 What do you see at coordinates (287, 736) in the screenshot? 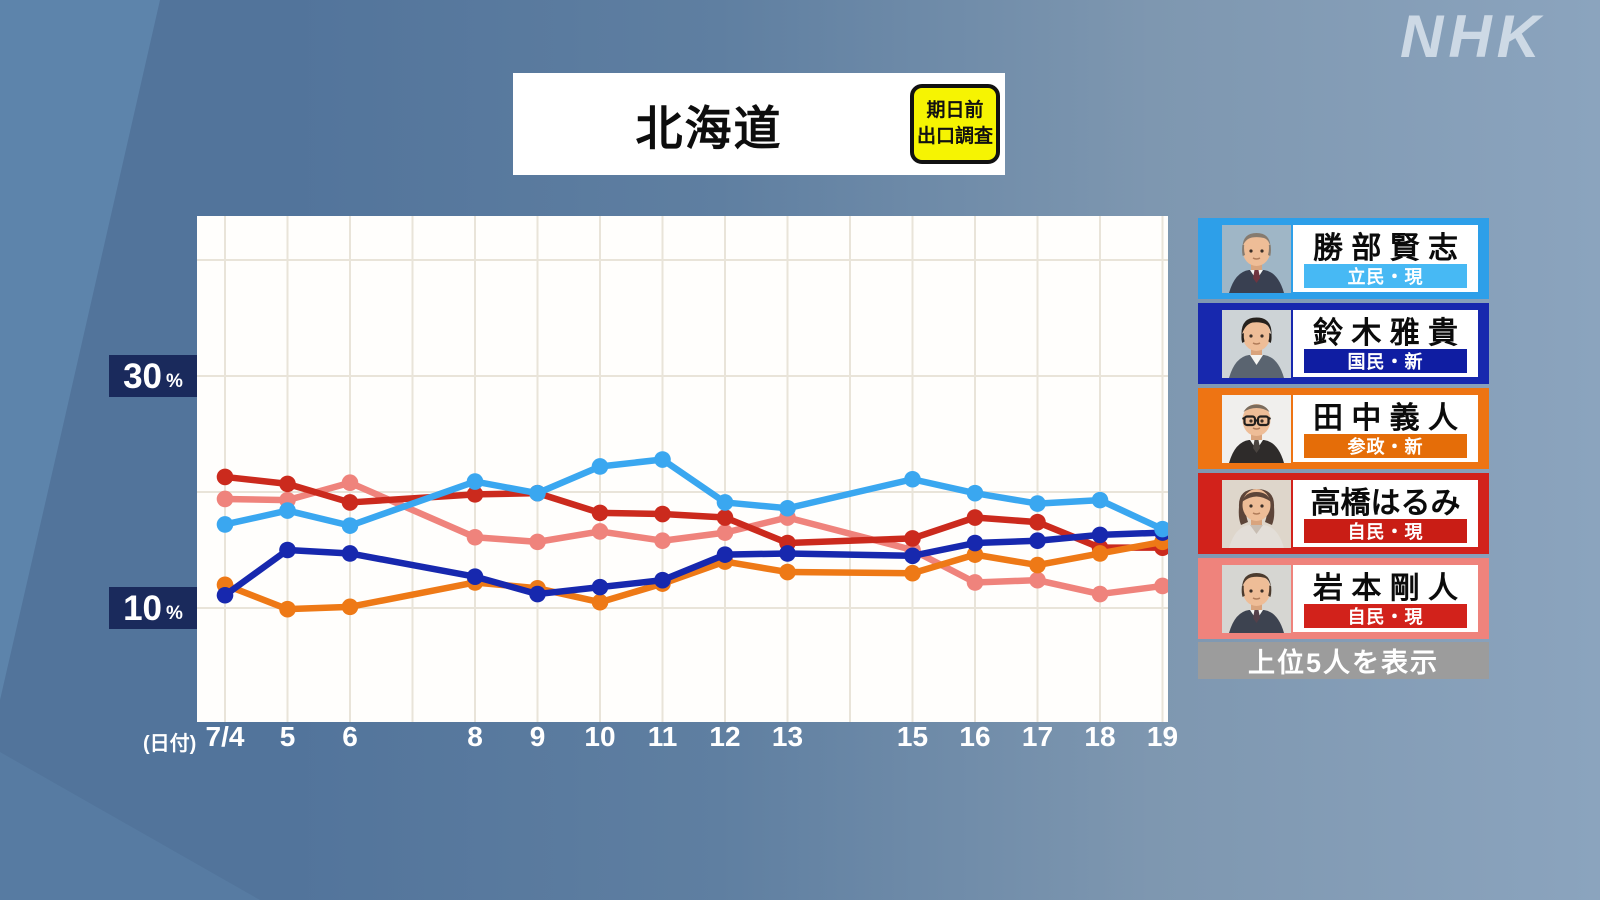
I see `x-tick-label: 5` at bounding box center [287, 736].